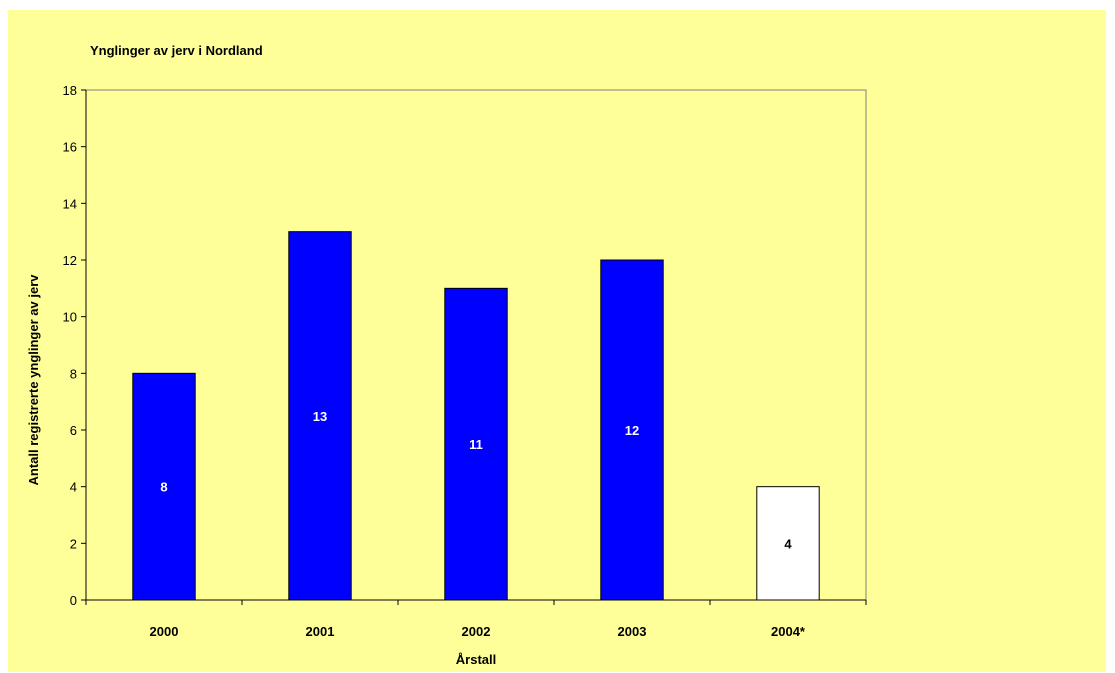 The height and width of the screenshot is (673, 1115). Describe the element at coordinates (476, 631) in the screenshot. I see `x-tick-label: 2002` at that location.